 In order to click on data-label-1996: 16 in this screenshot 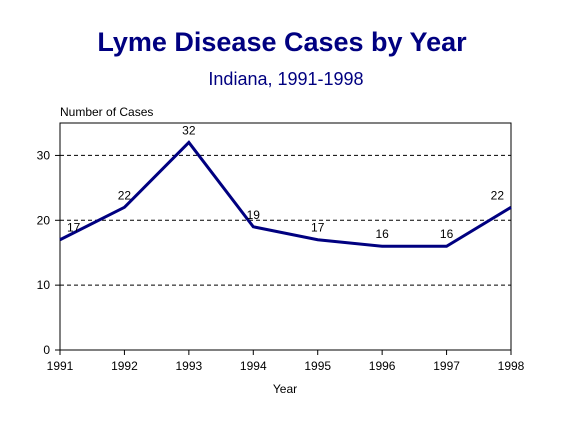, I will do `click(382, 234)`.